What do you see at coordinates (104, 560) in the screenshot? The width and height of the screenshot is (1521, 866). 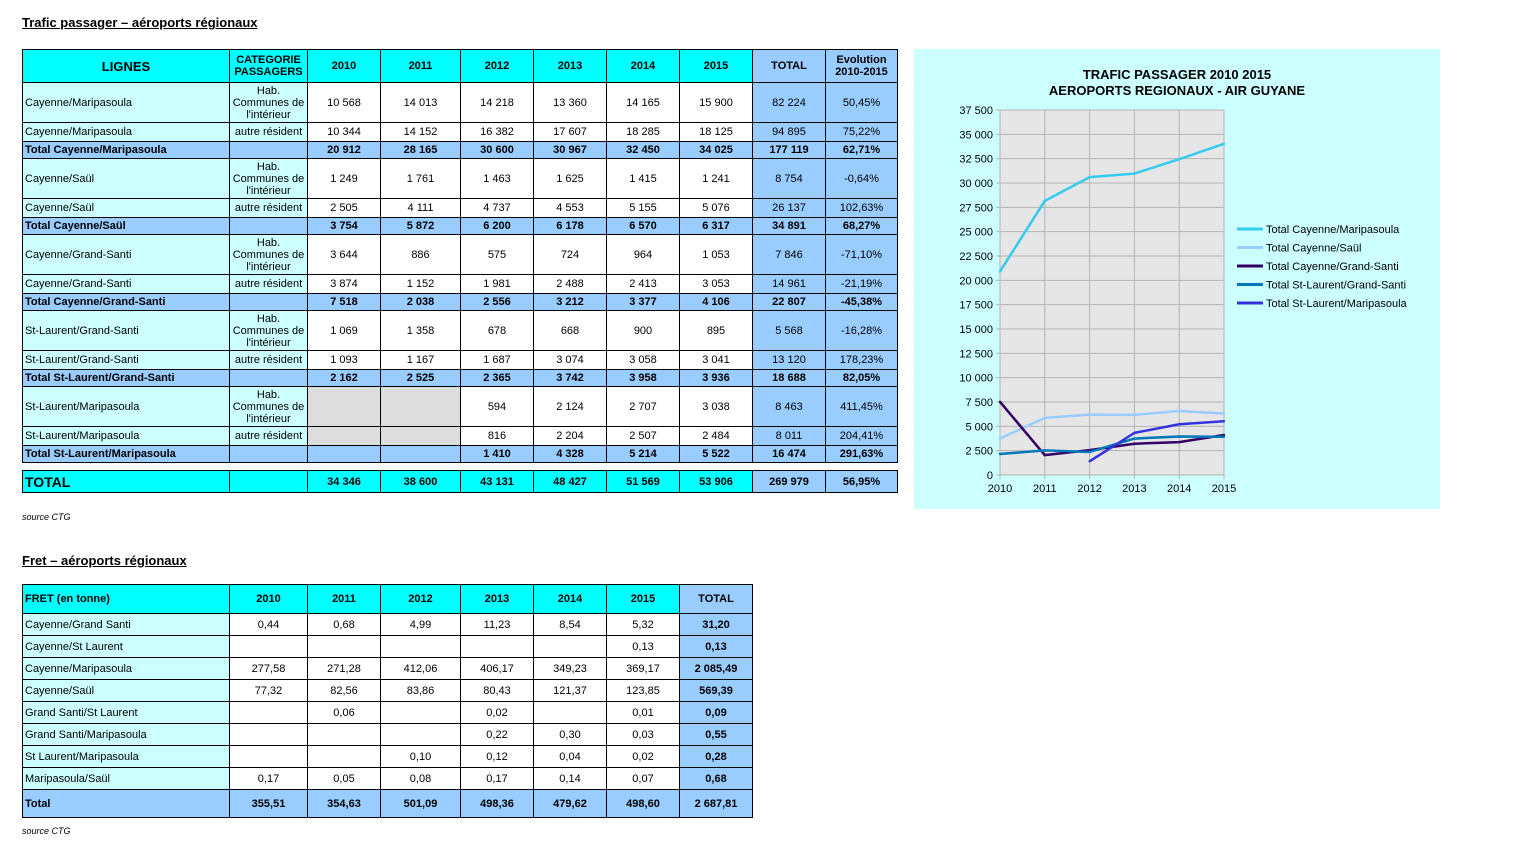 I see `freight-heading: Fret – aéroports régionaux` at bounding box center [104, 560].